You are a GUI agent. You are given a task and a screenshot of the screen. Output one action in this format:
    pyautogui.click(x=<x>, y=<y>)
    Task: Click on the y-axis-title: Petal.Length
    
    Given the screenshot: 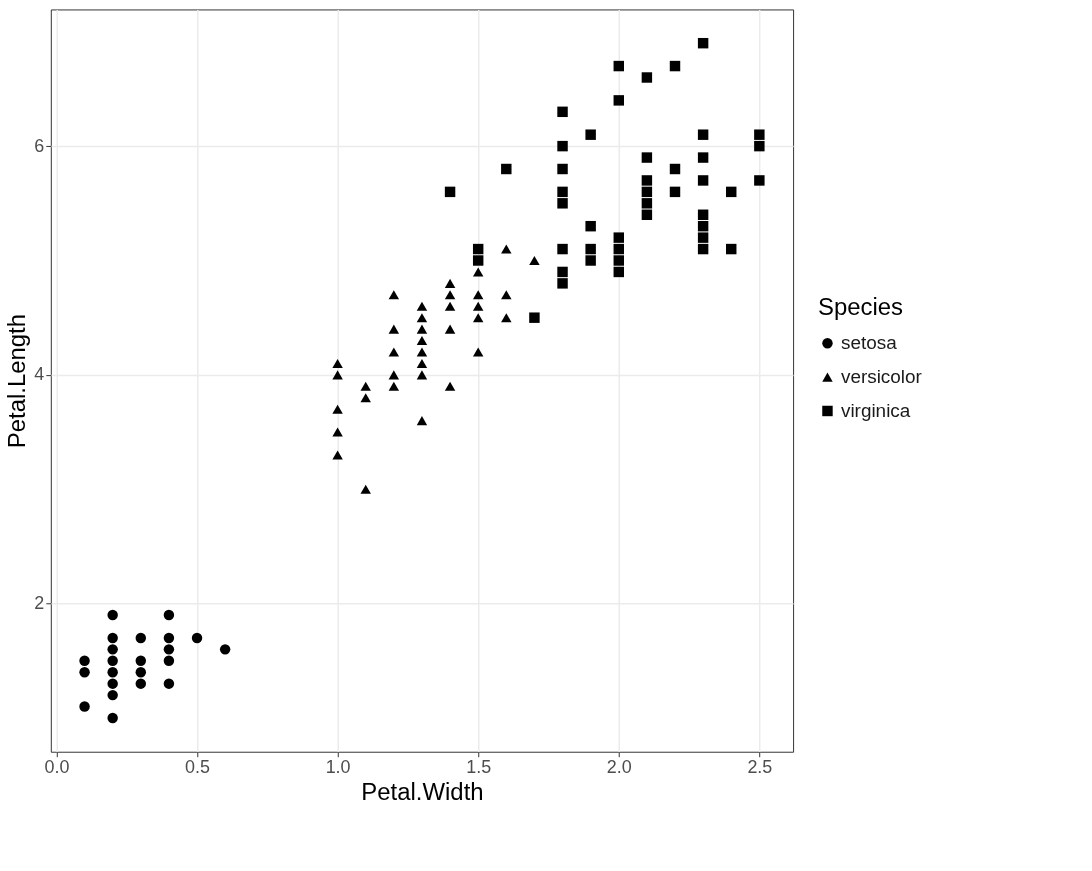 What is the action you would take?
    pyautogui.click(x=17, y=381)
    